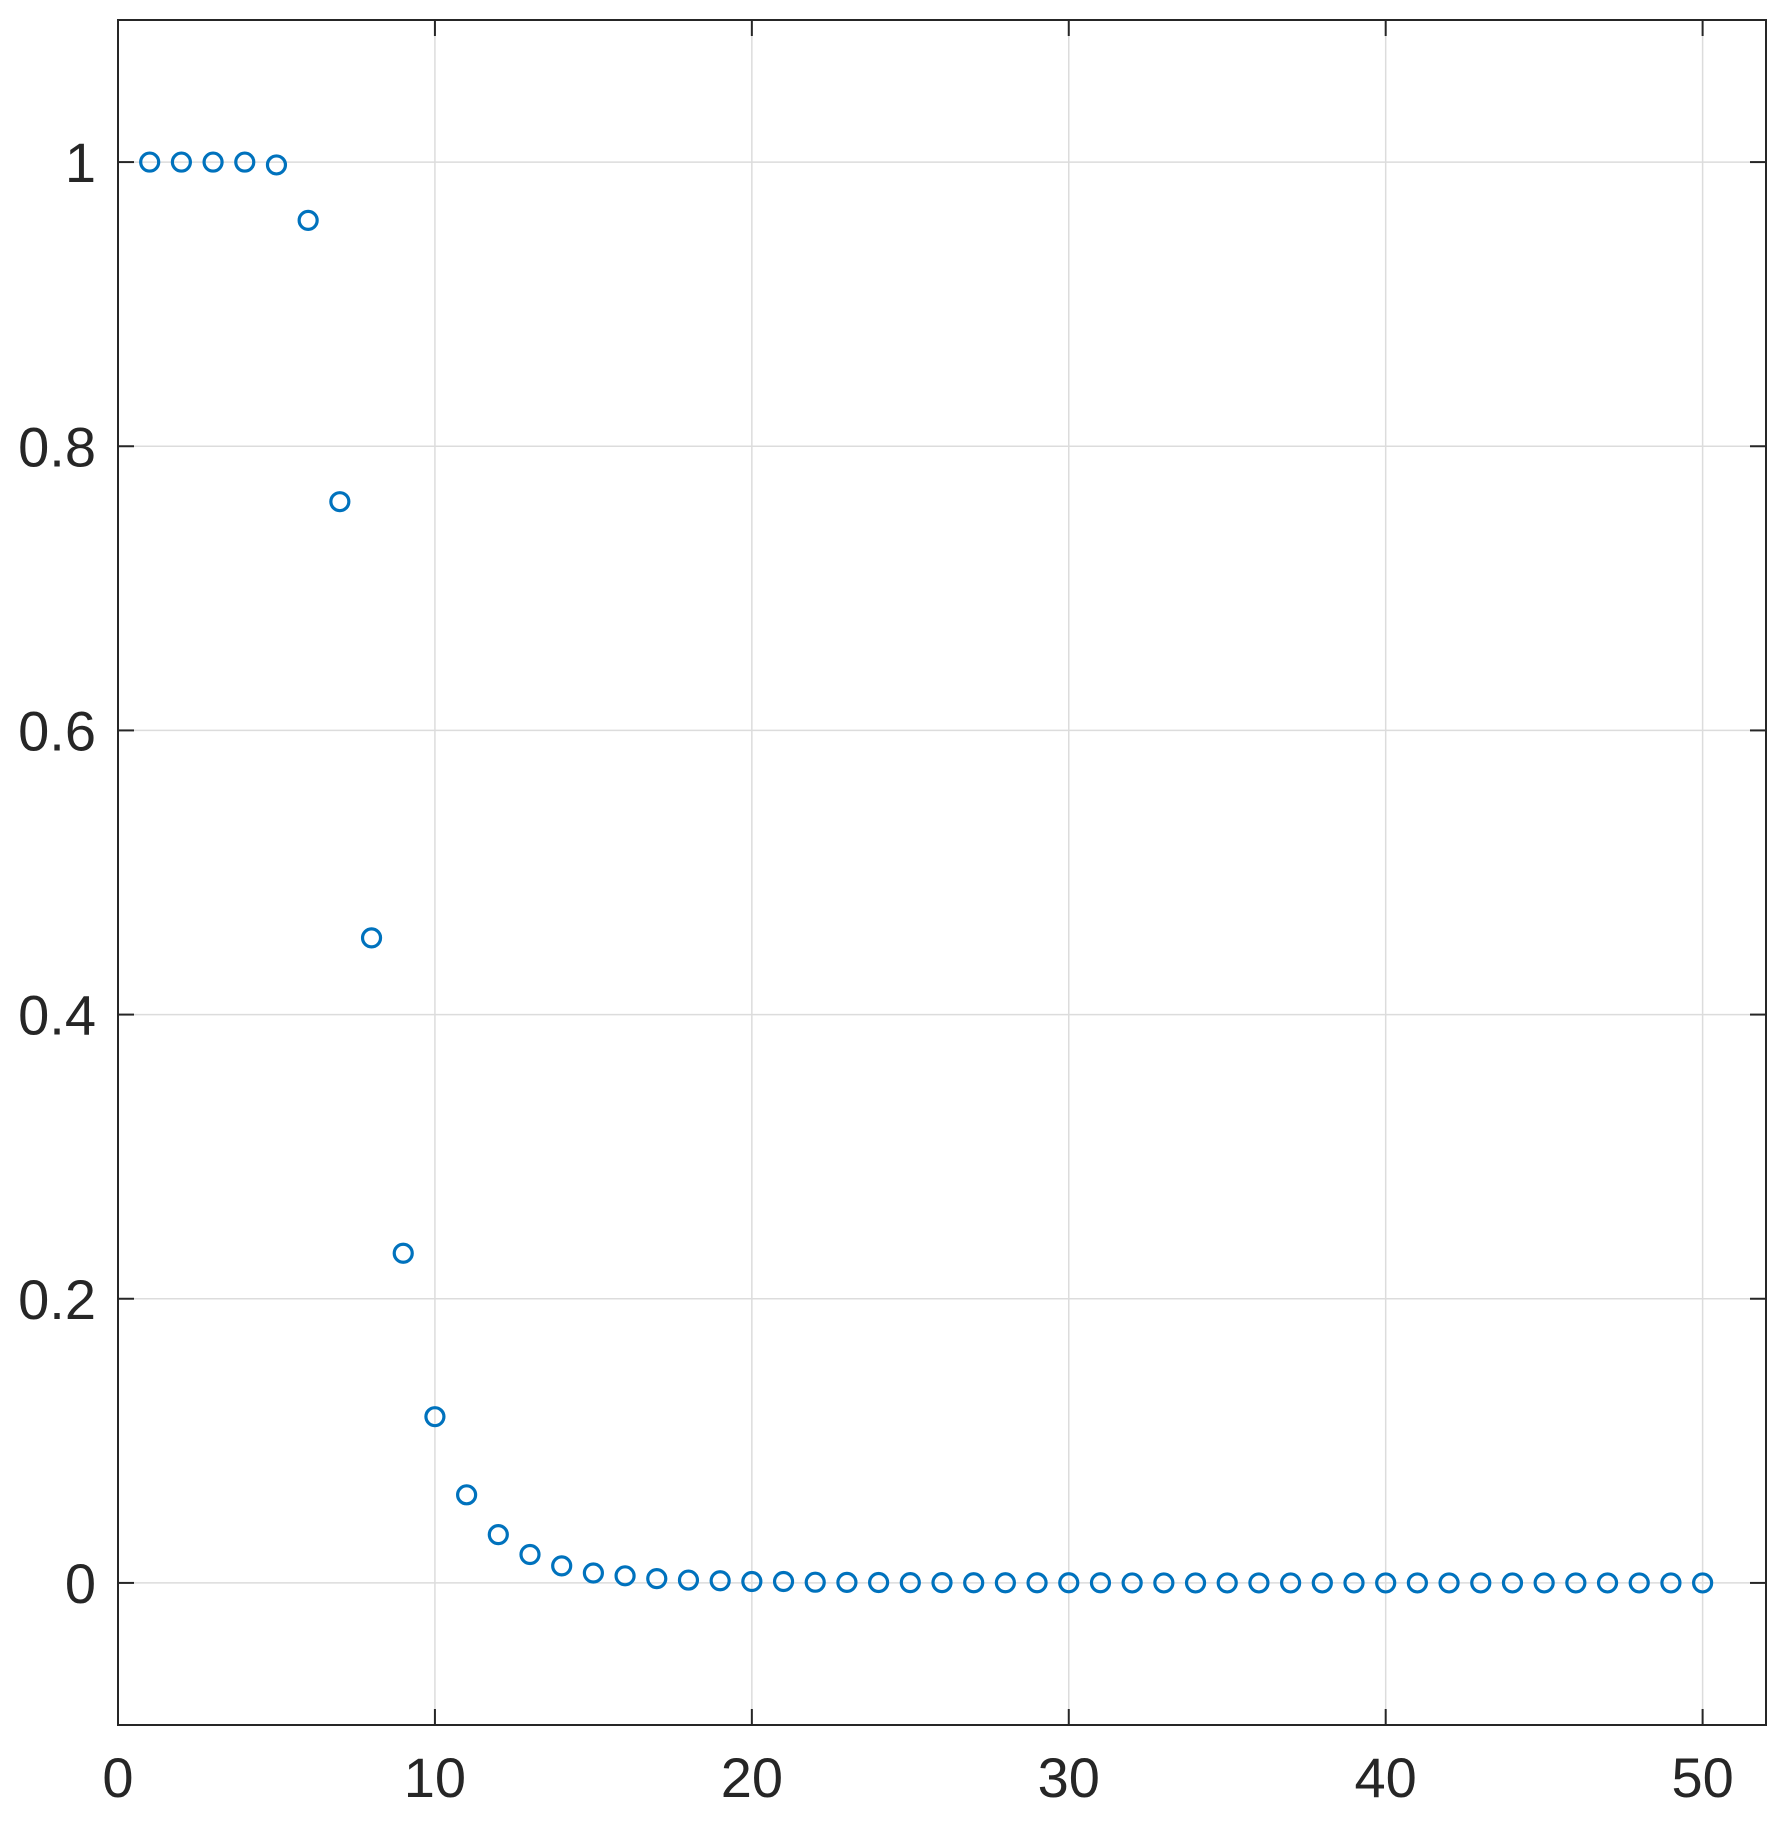 The width and height of the screenshot is (1782, 1834). What do you see at coordinates (1702, 1777) in the screenshot?
I see `x-tick-label: 50` at bounding box center [1702, 1777].